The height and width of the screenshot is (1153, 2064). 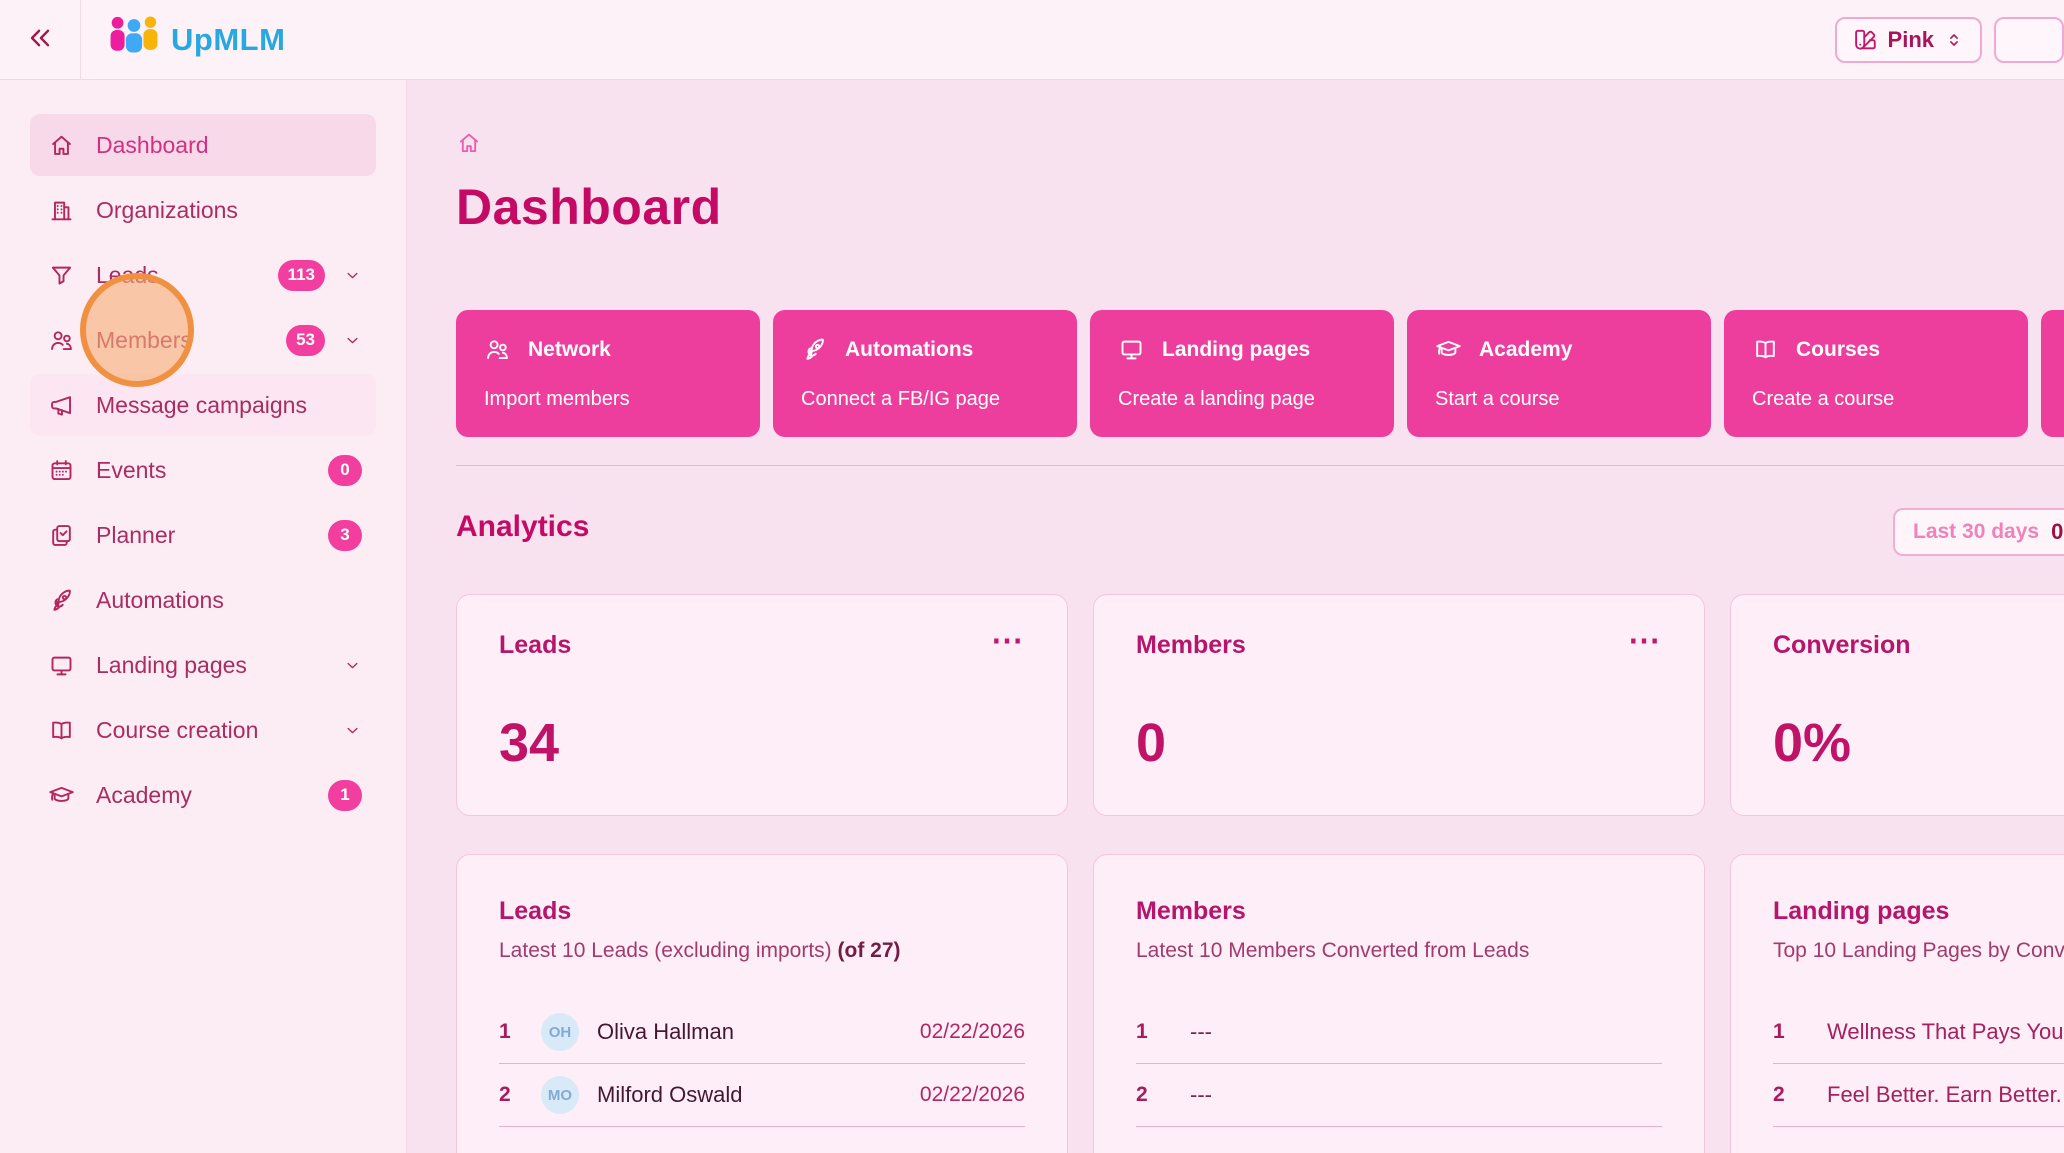 What do you see at coordinates (762, 1095) in the screenshot?
I see `list-row: 2 MO Milford Oswald 02/22/2026` at bounding box center [762, 1095].